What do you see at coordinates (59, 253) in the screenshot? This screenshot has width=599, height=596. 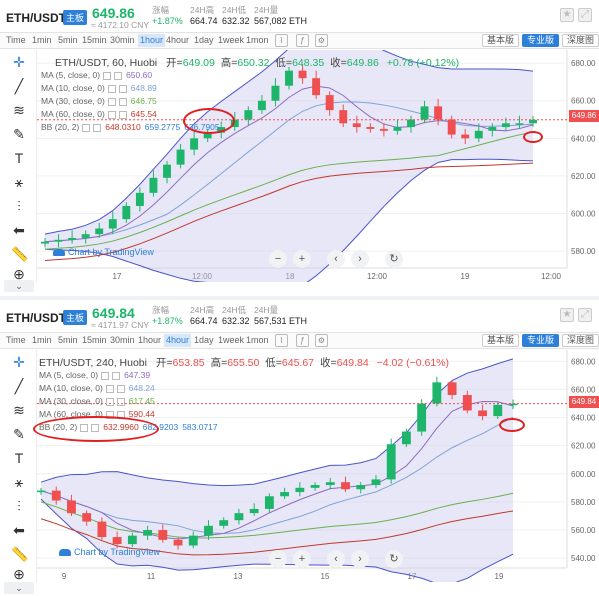 I see `tradingview-logo-icon` at bounding box center [59, 253].